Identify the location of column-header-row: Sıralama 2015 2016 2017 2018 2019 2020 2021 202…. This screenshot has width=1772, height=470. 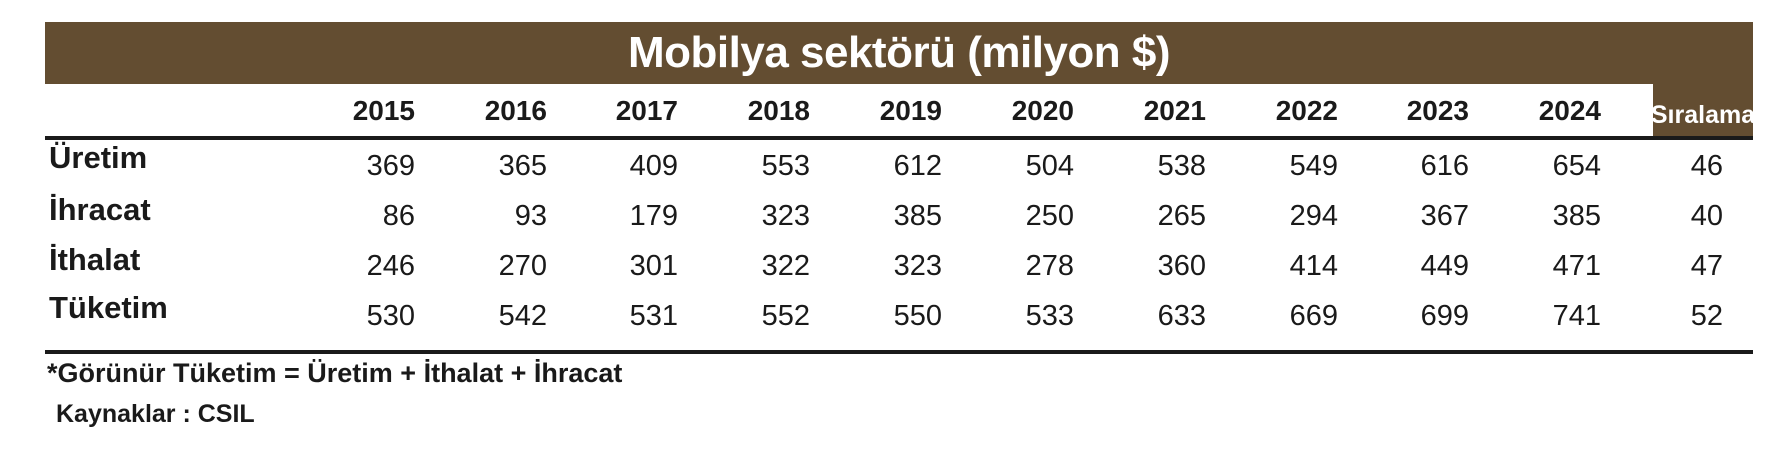
(900, 110).